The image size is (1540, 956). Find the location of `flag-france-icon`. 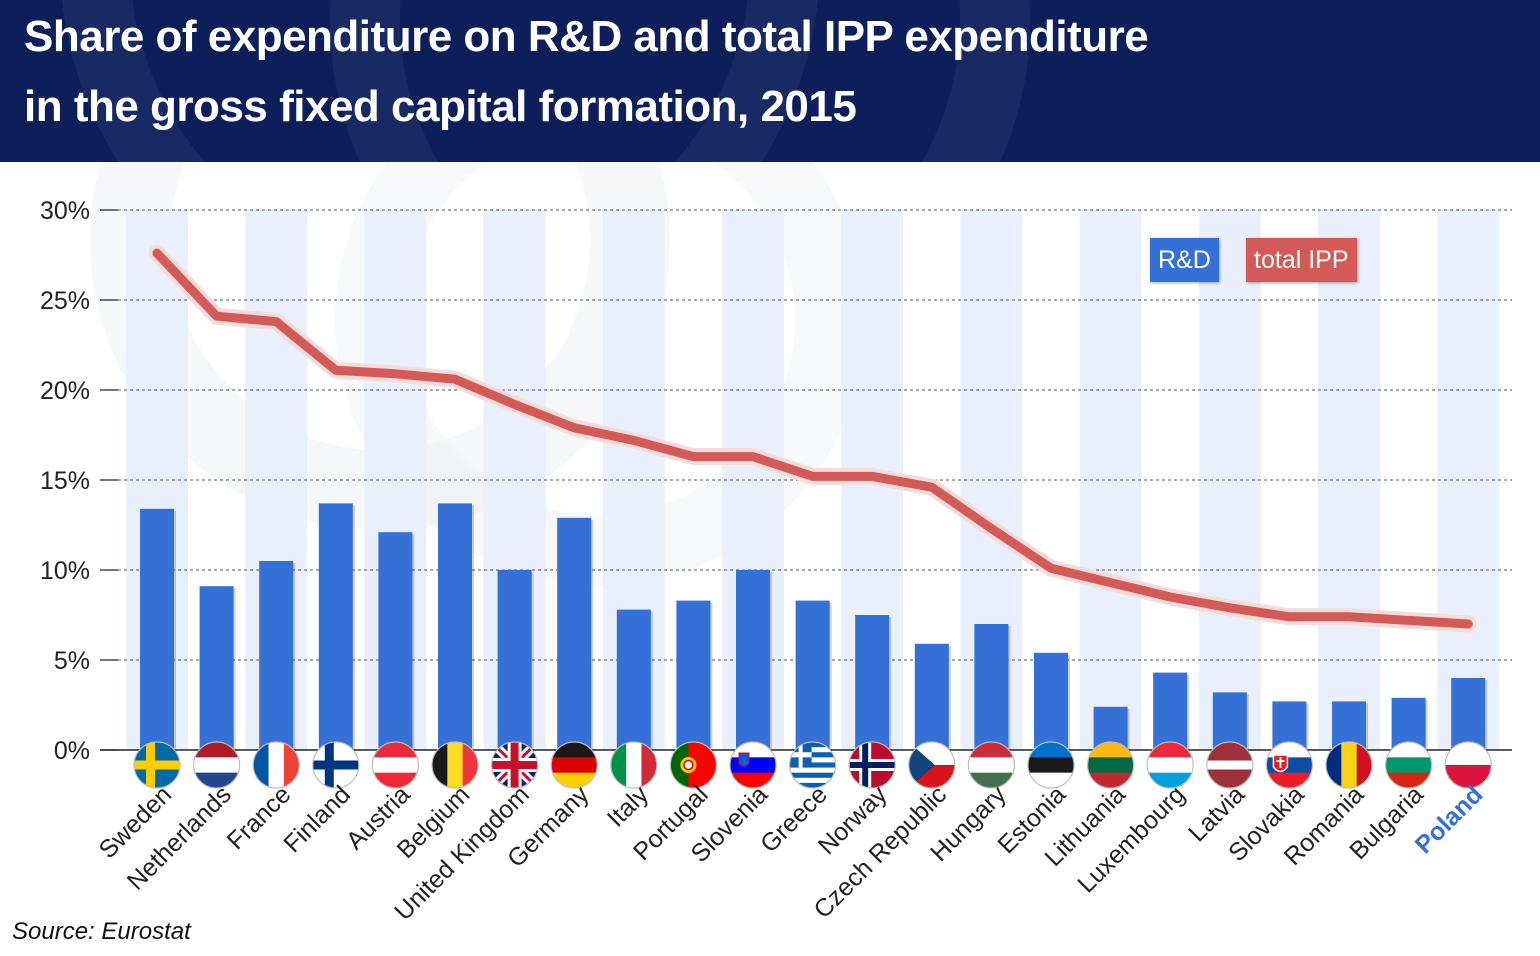

flag-france-icon is located at coordinates (276, 765).